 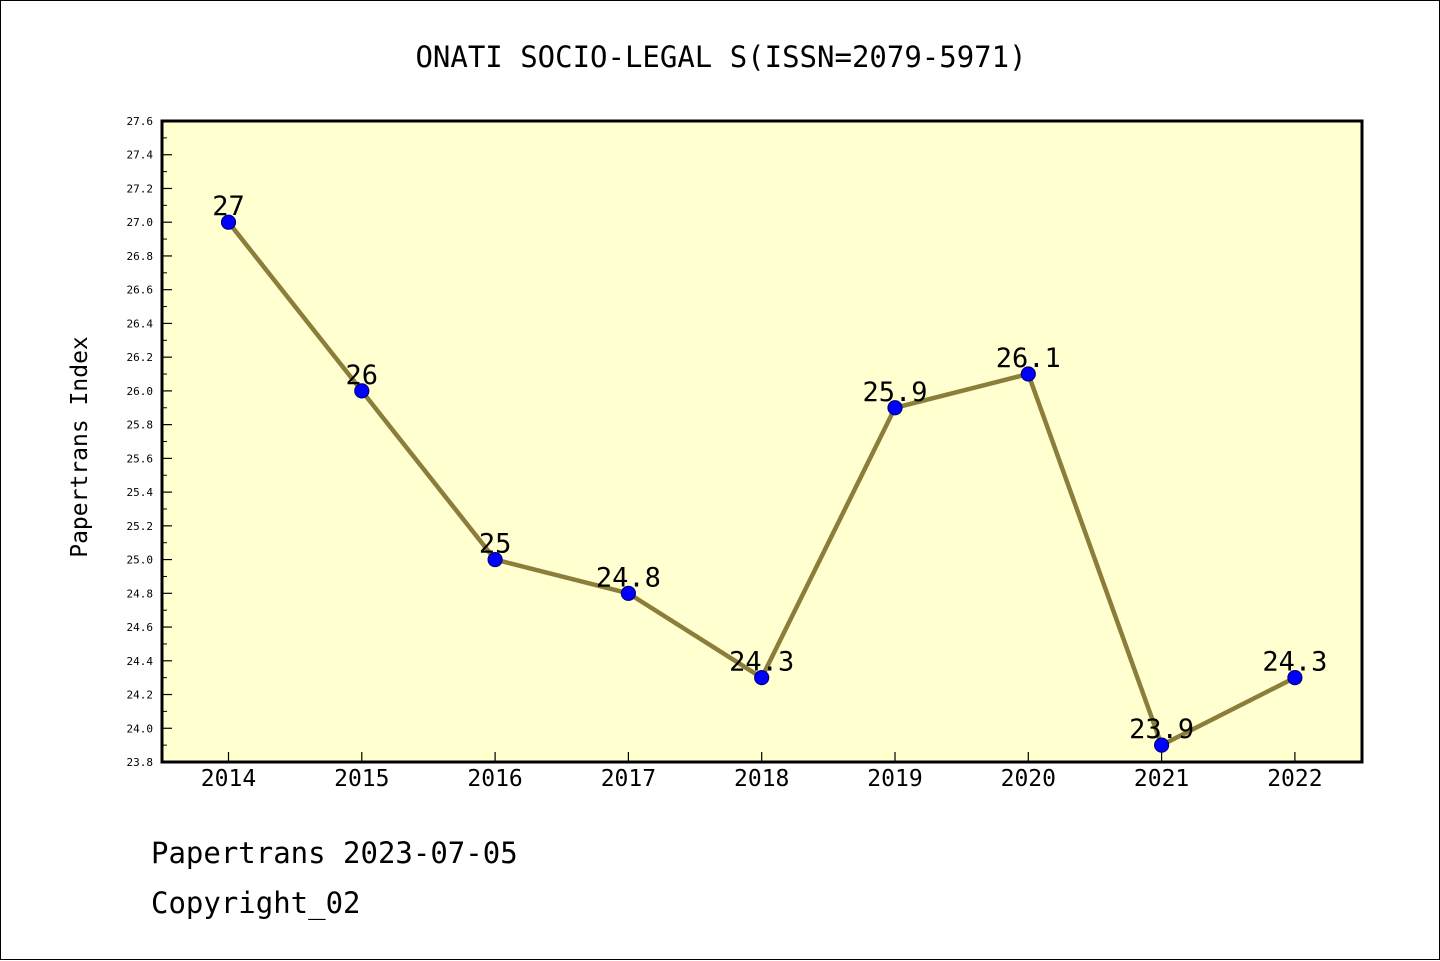 I want to click on y-tick-label: 25.2, so click(x=140, y=526).